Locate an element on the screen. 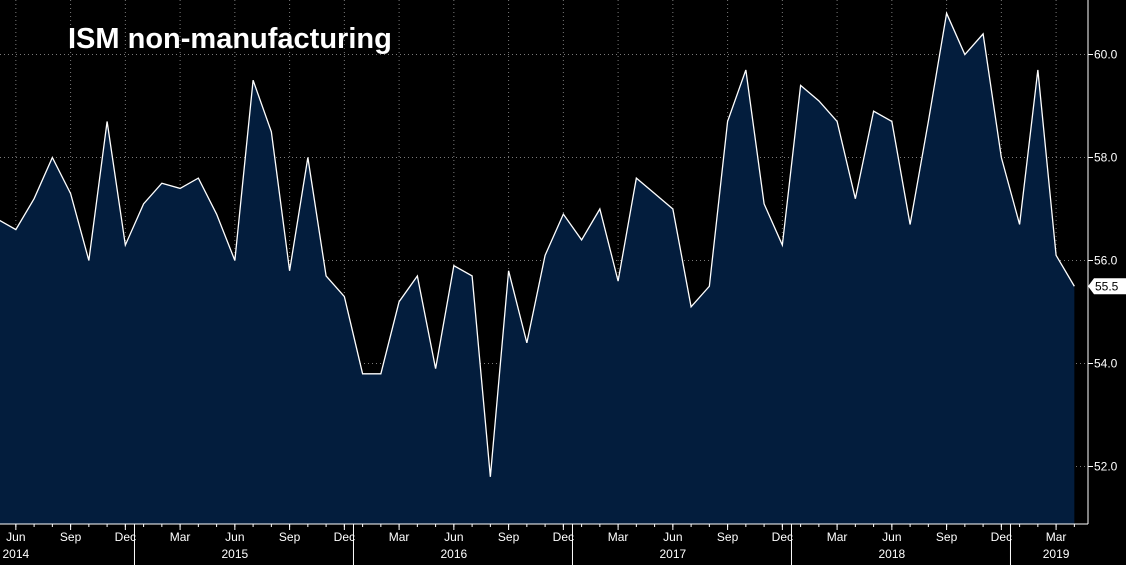  x-year-label: 2015 is located at coordinates (234, 554).